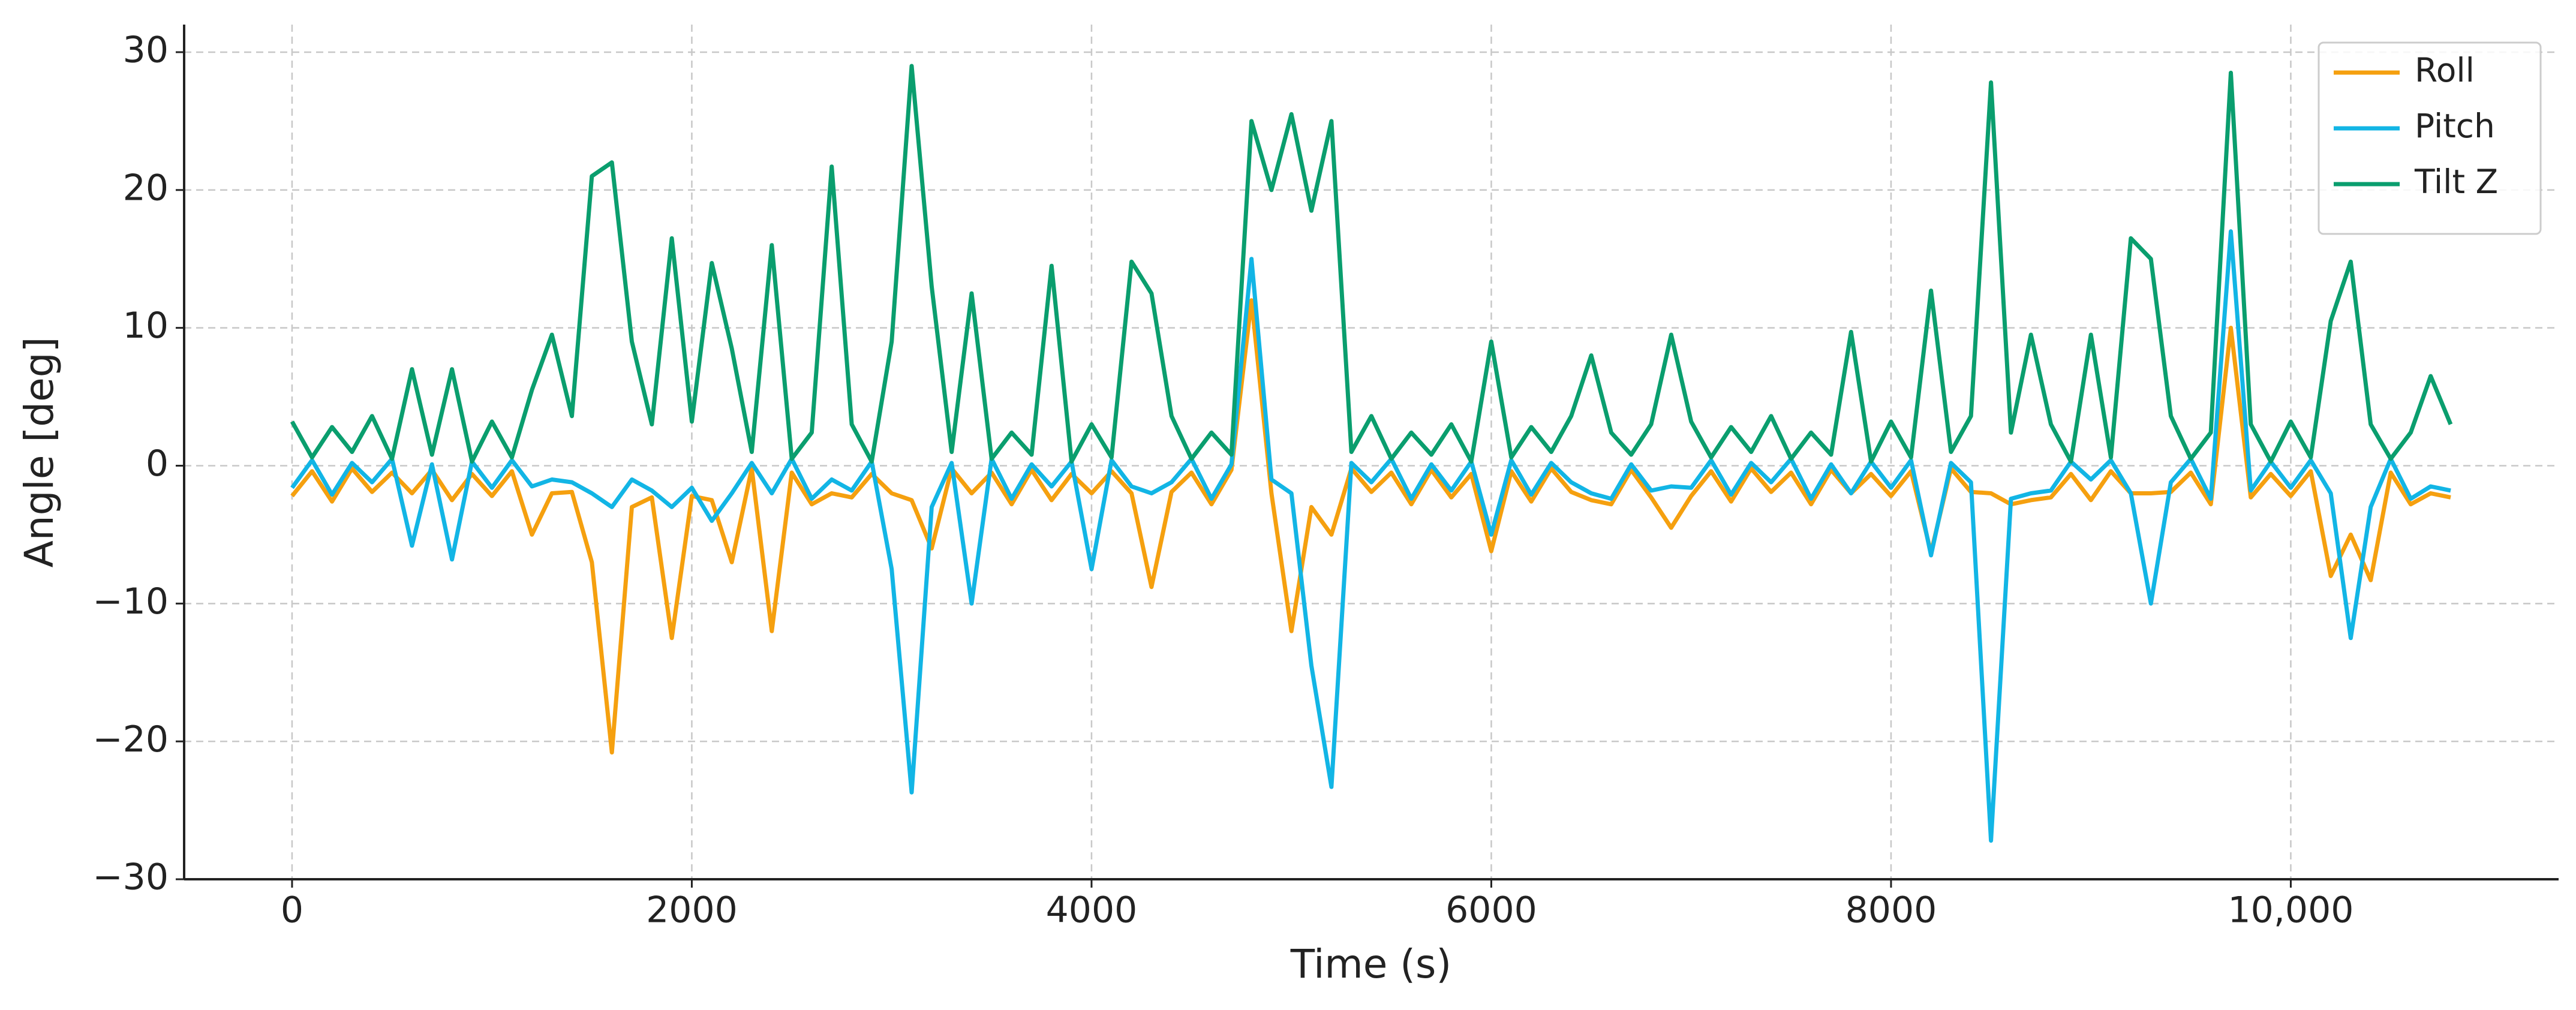 The height and width of the screenshot is (1010, 2576). I want to click on x-tick-label: 4000, so click(1092, 910).